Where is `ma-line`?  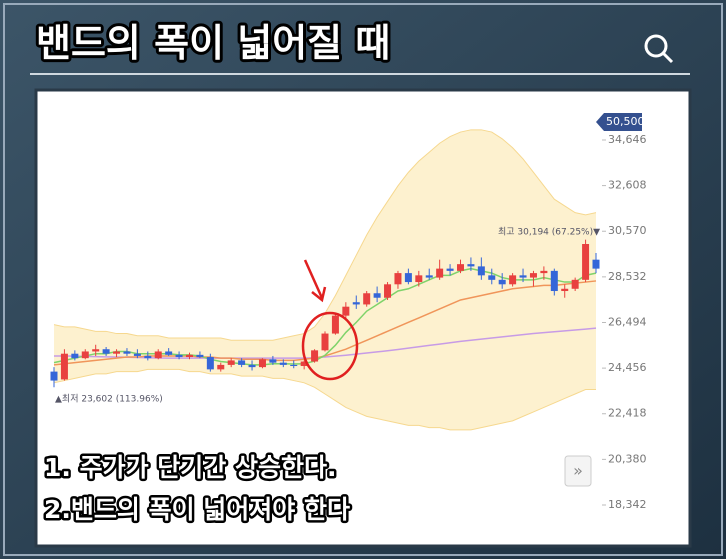
ma-line is located at coordinates (325, 316).